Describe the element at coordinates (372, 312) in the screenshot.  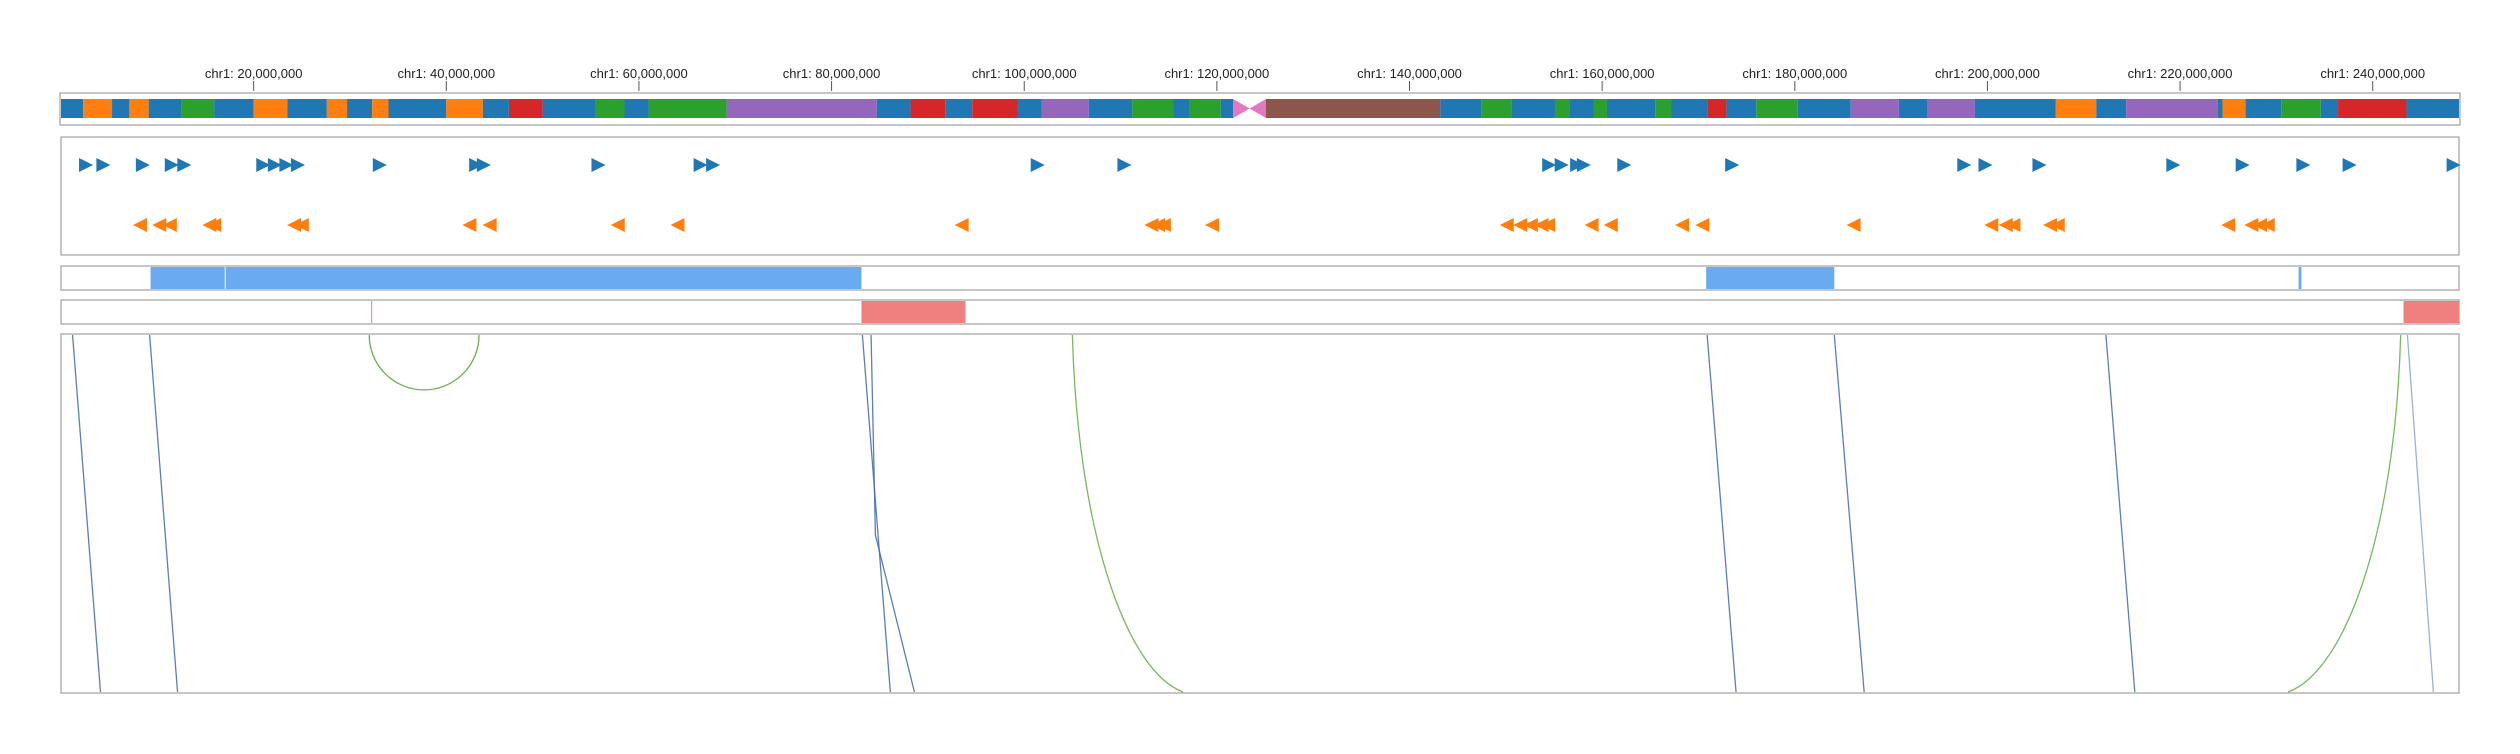
I see `red-interval` at that location.